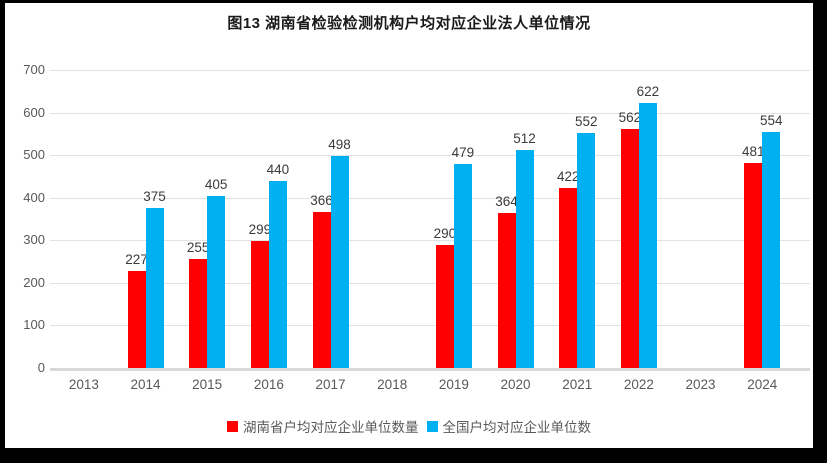 The width and height of the screenshot is (827, 463). I want to click on bar-series0-2014, so click(136, 319).